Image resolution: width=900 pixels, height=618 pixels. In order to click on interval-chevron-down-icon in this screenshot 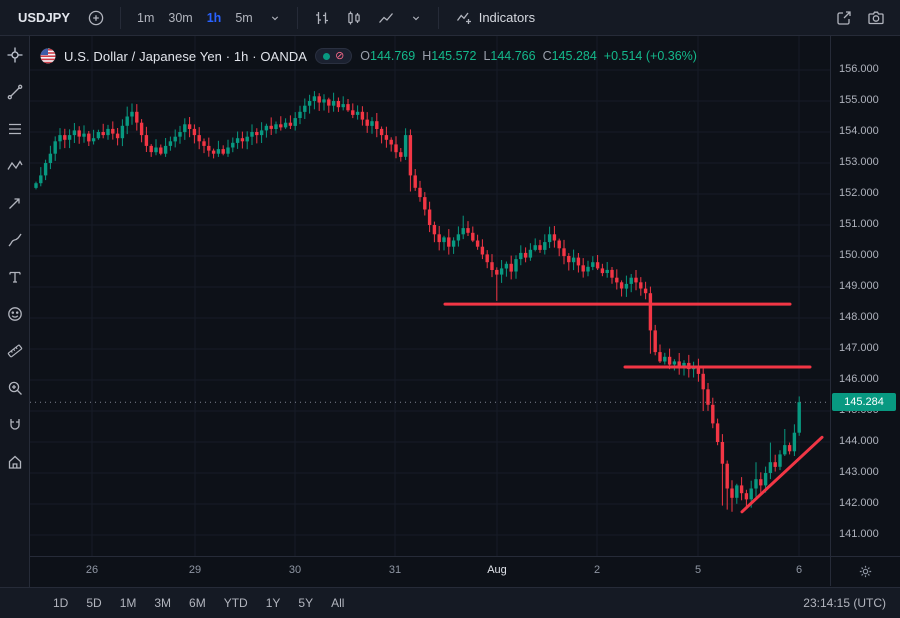, I will do `click(275, 18)`.